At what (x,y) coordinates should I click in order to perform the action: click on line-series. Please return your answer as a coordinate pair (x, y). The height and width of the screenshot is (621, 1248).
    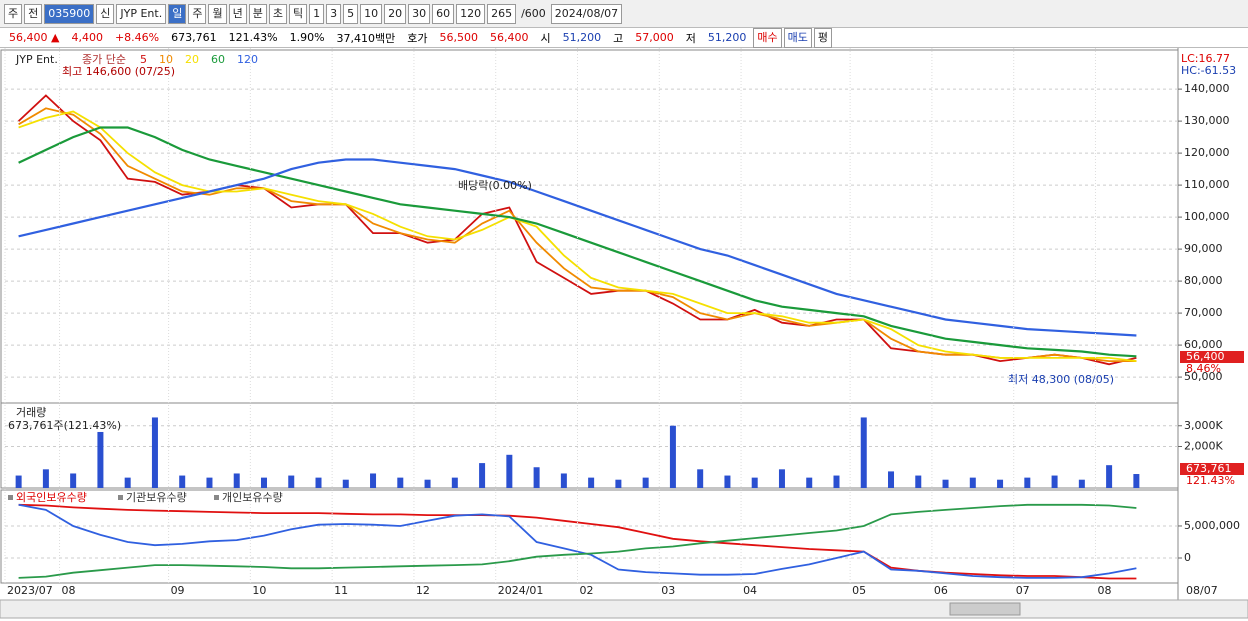
    Looking at the image, I should click on (577, 541).